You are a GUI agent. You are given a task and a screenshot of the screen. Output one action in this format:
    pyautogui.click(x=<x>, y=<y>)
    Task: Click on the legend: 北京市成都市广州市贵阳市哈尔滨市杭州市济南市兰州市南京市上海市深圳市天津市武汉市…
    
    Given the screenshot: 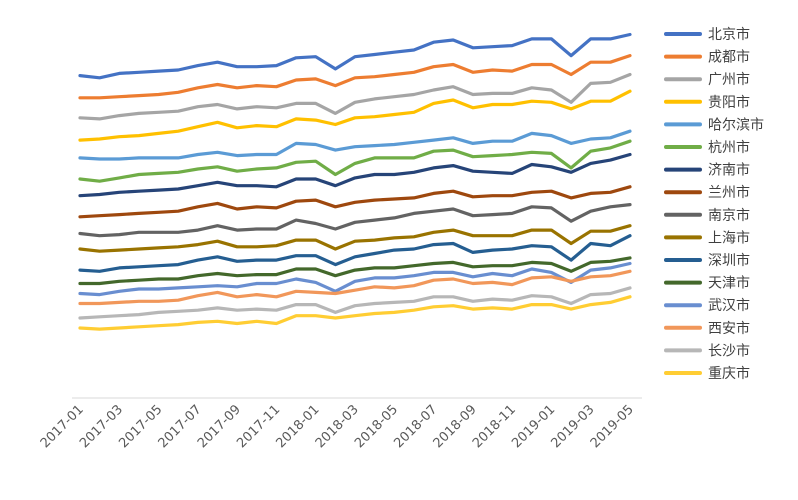 What is the action you would take?
    pyautogui.click(x=714, y=204)
    